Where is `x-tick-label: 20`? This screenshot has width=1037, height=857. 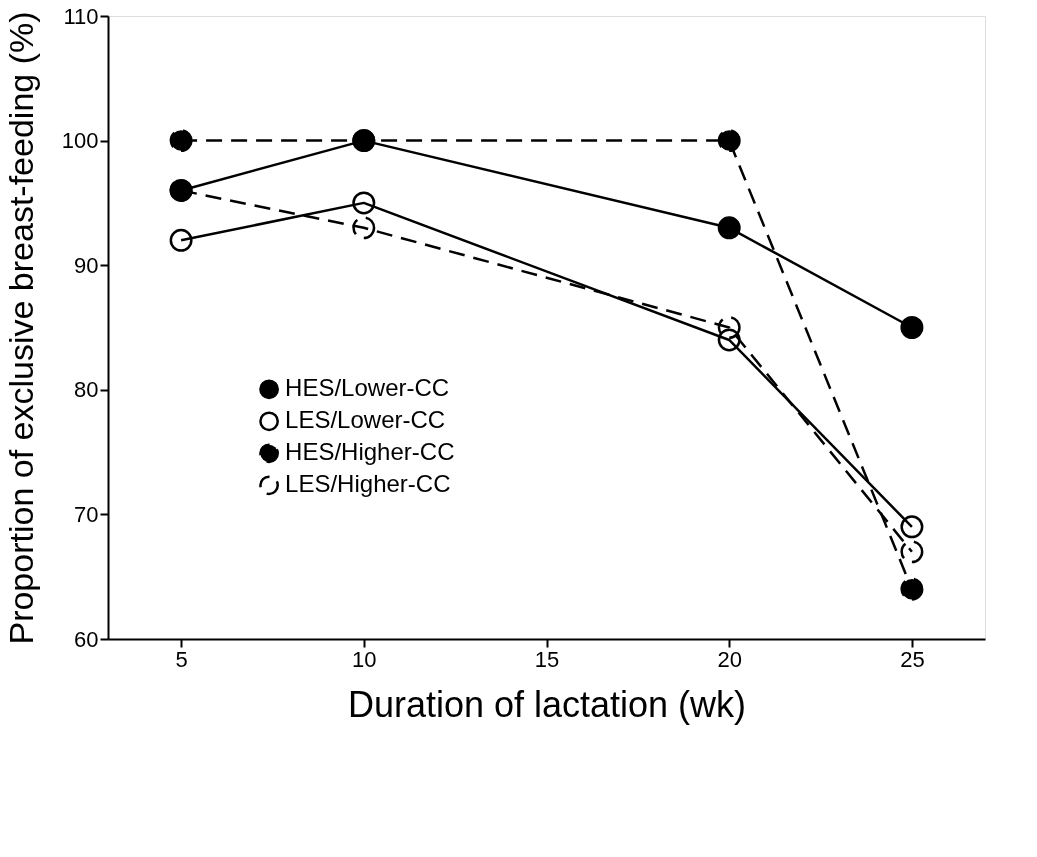
x-tick-label: 20 is located at coordinates (729, 659).